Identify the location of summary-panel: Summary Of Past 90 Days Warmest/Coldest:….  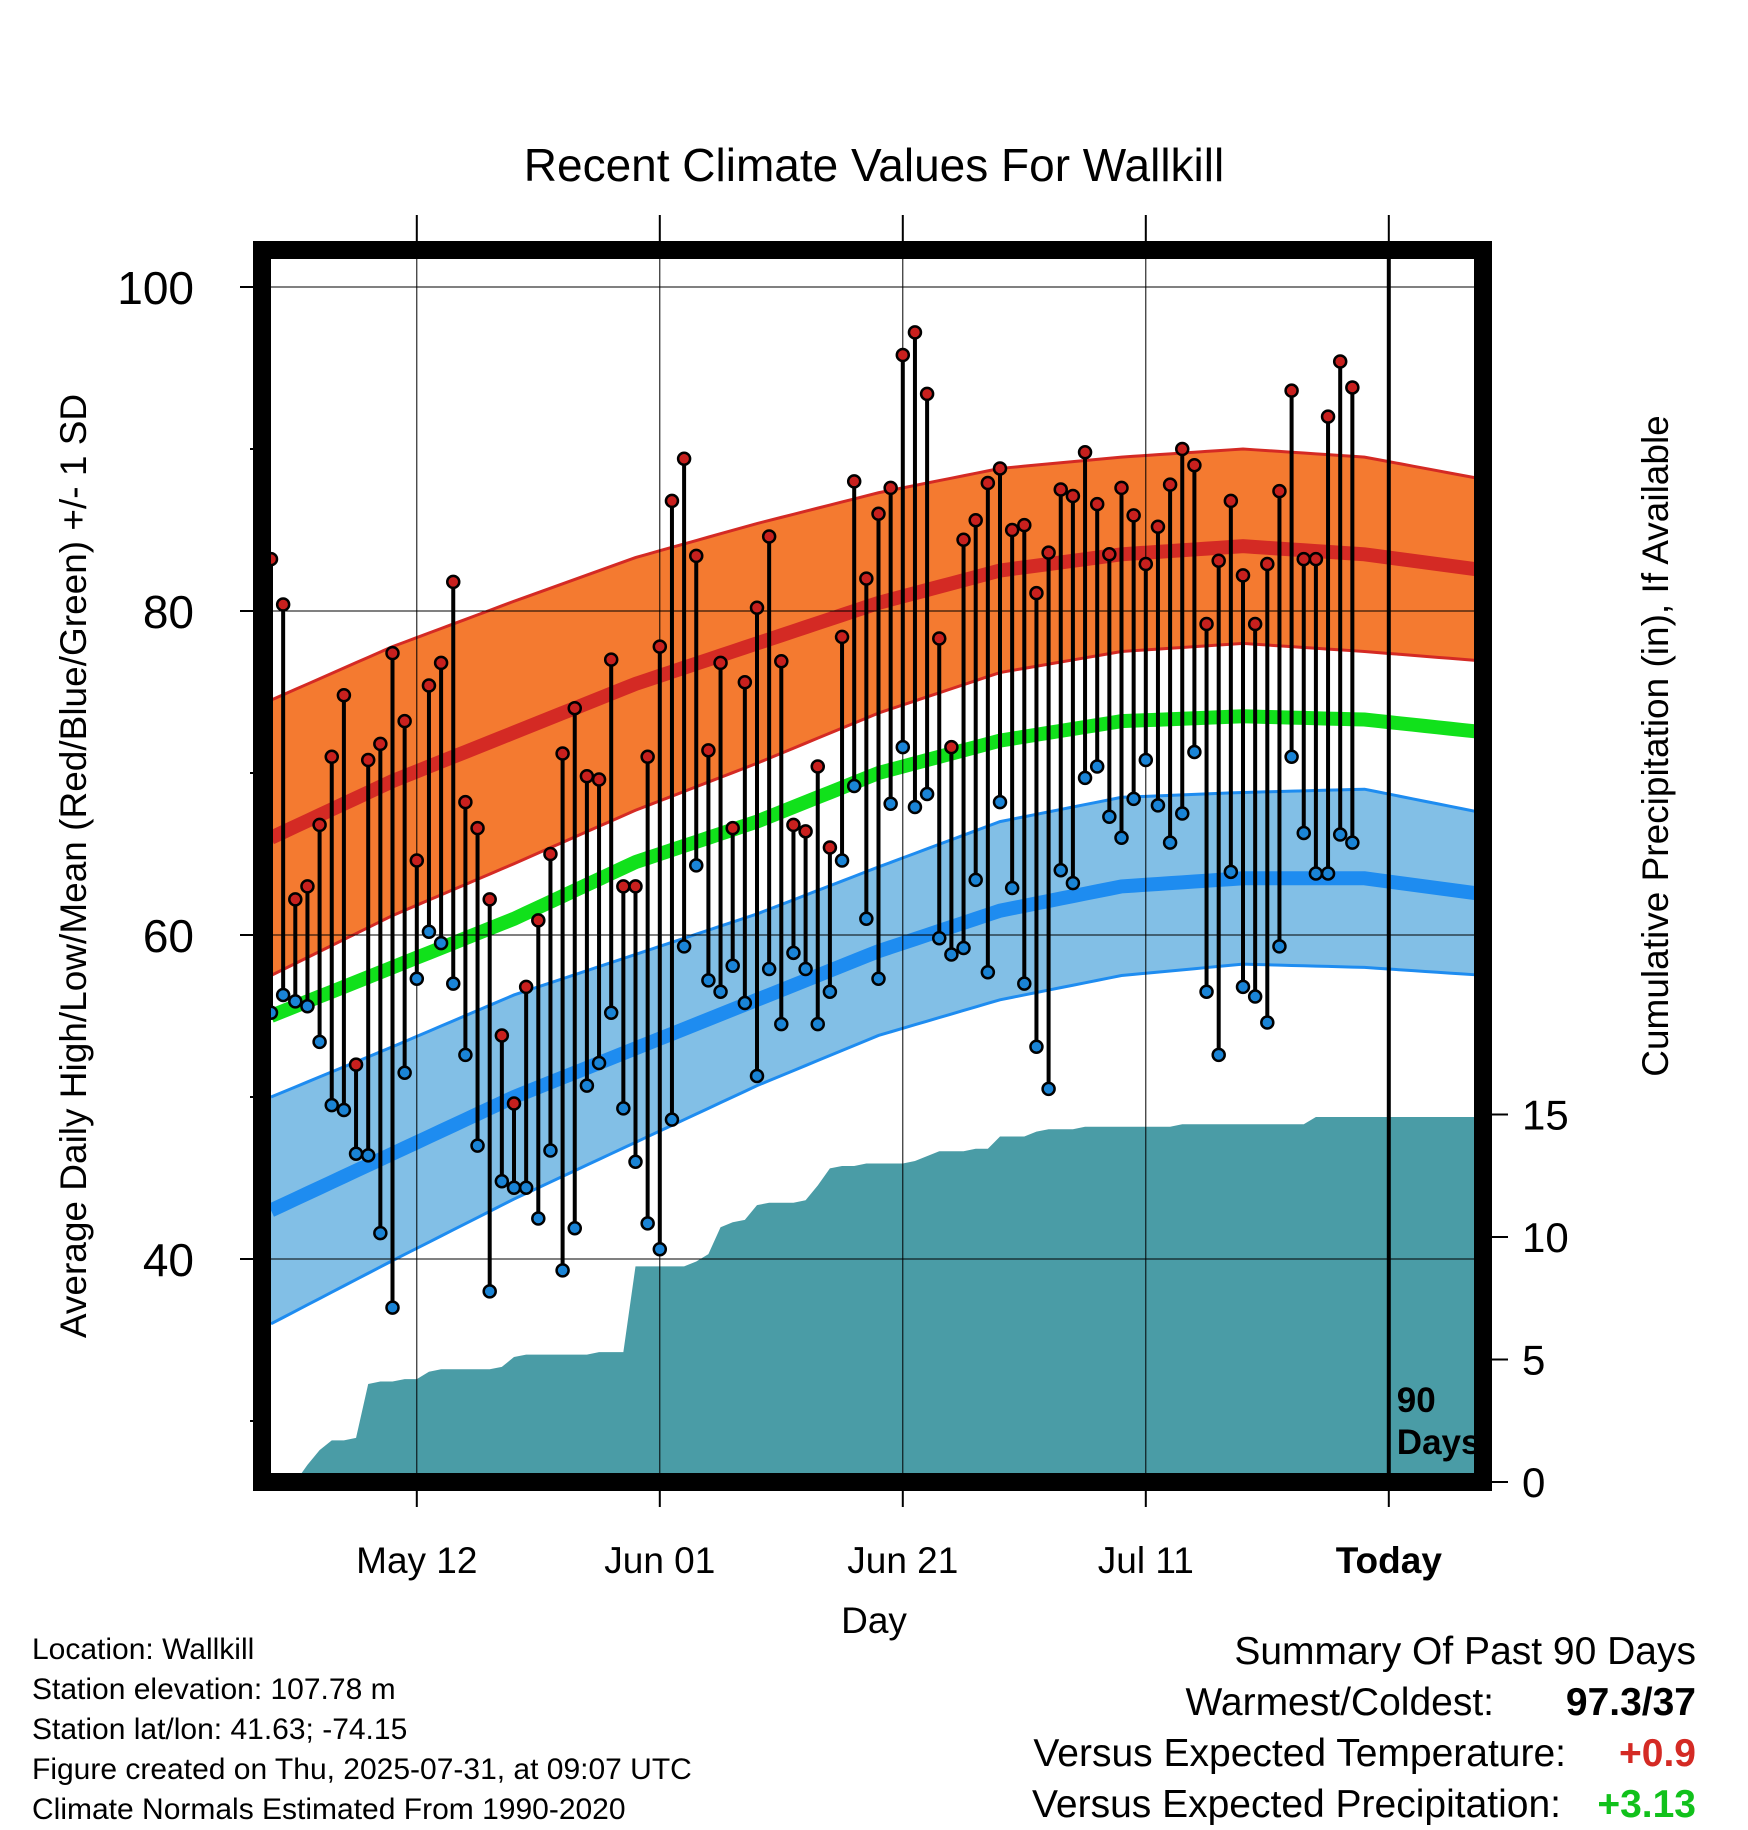
(1364, 1728).